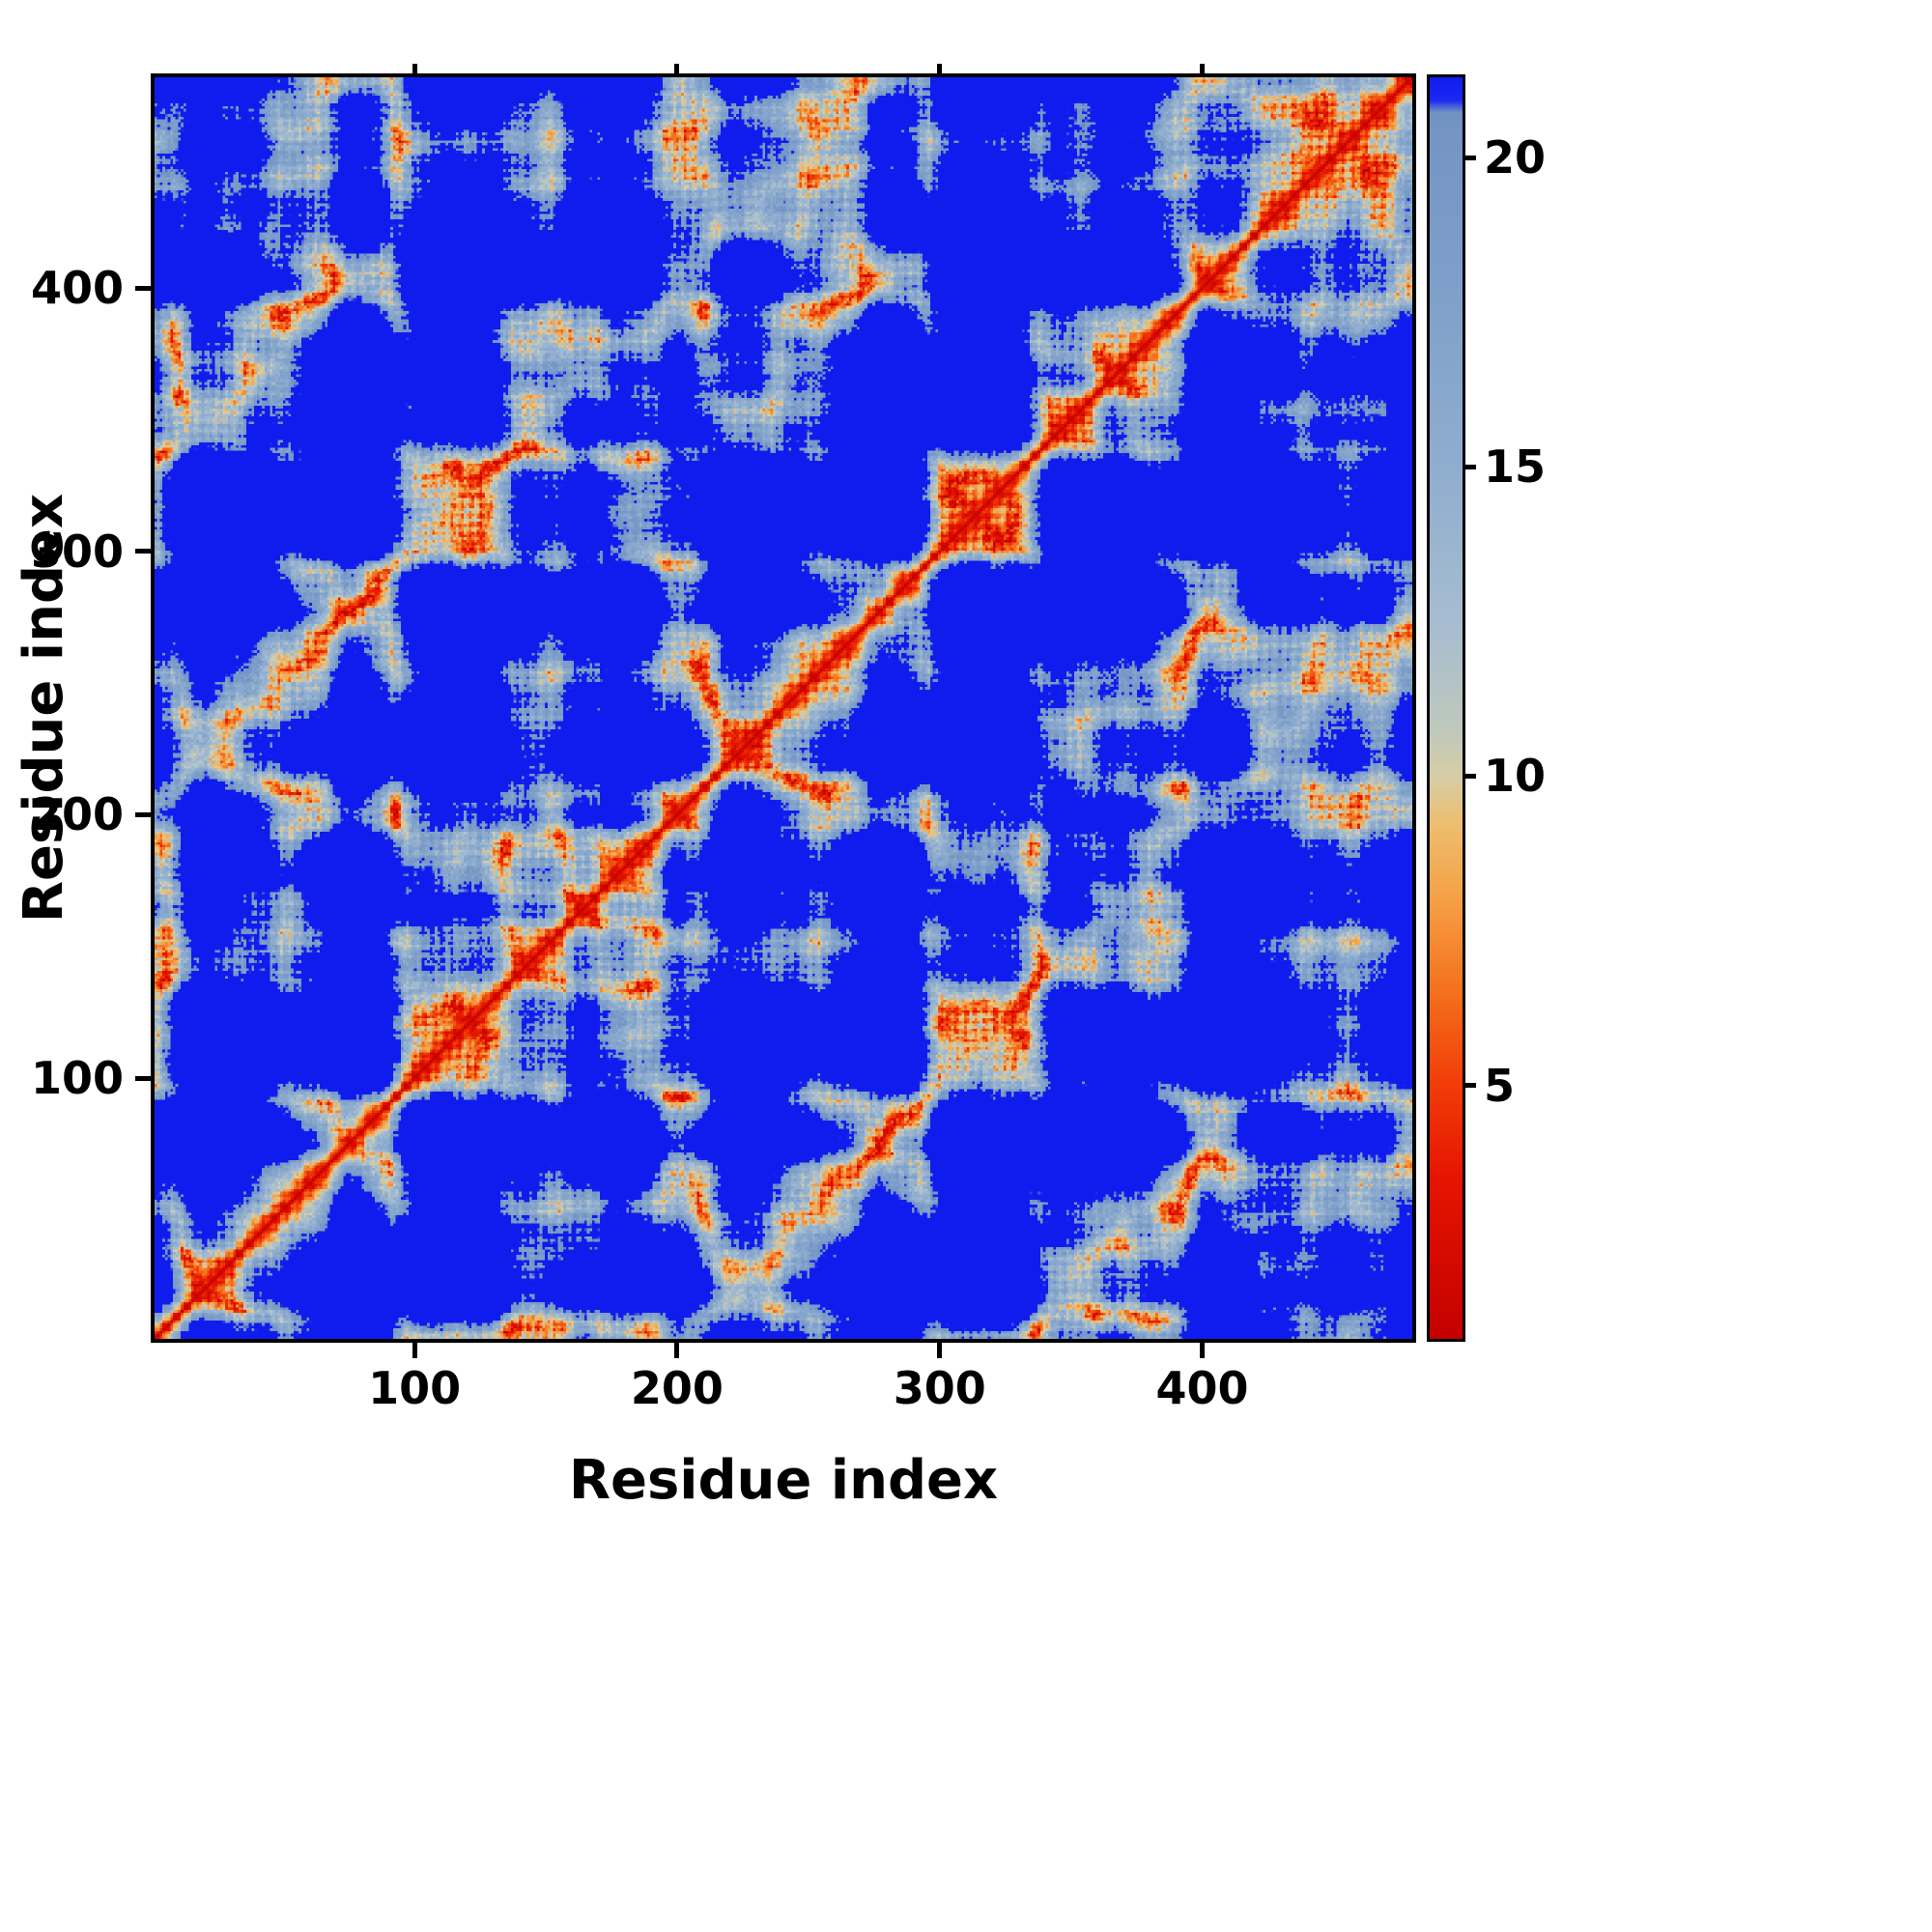 The image size is (1932, 1932). Describe the element at coordinates (677, 1388) in the screenshot. I see `x-tick-label: 200` at that location.